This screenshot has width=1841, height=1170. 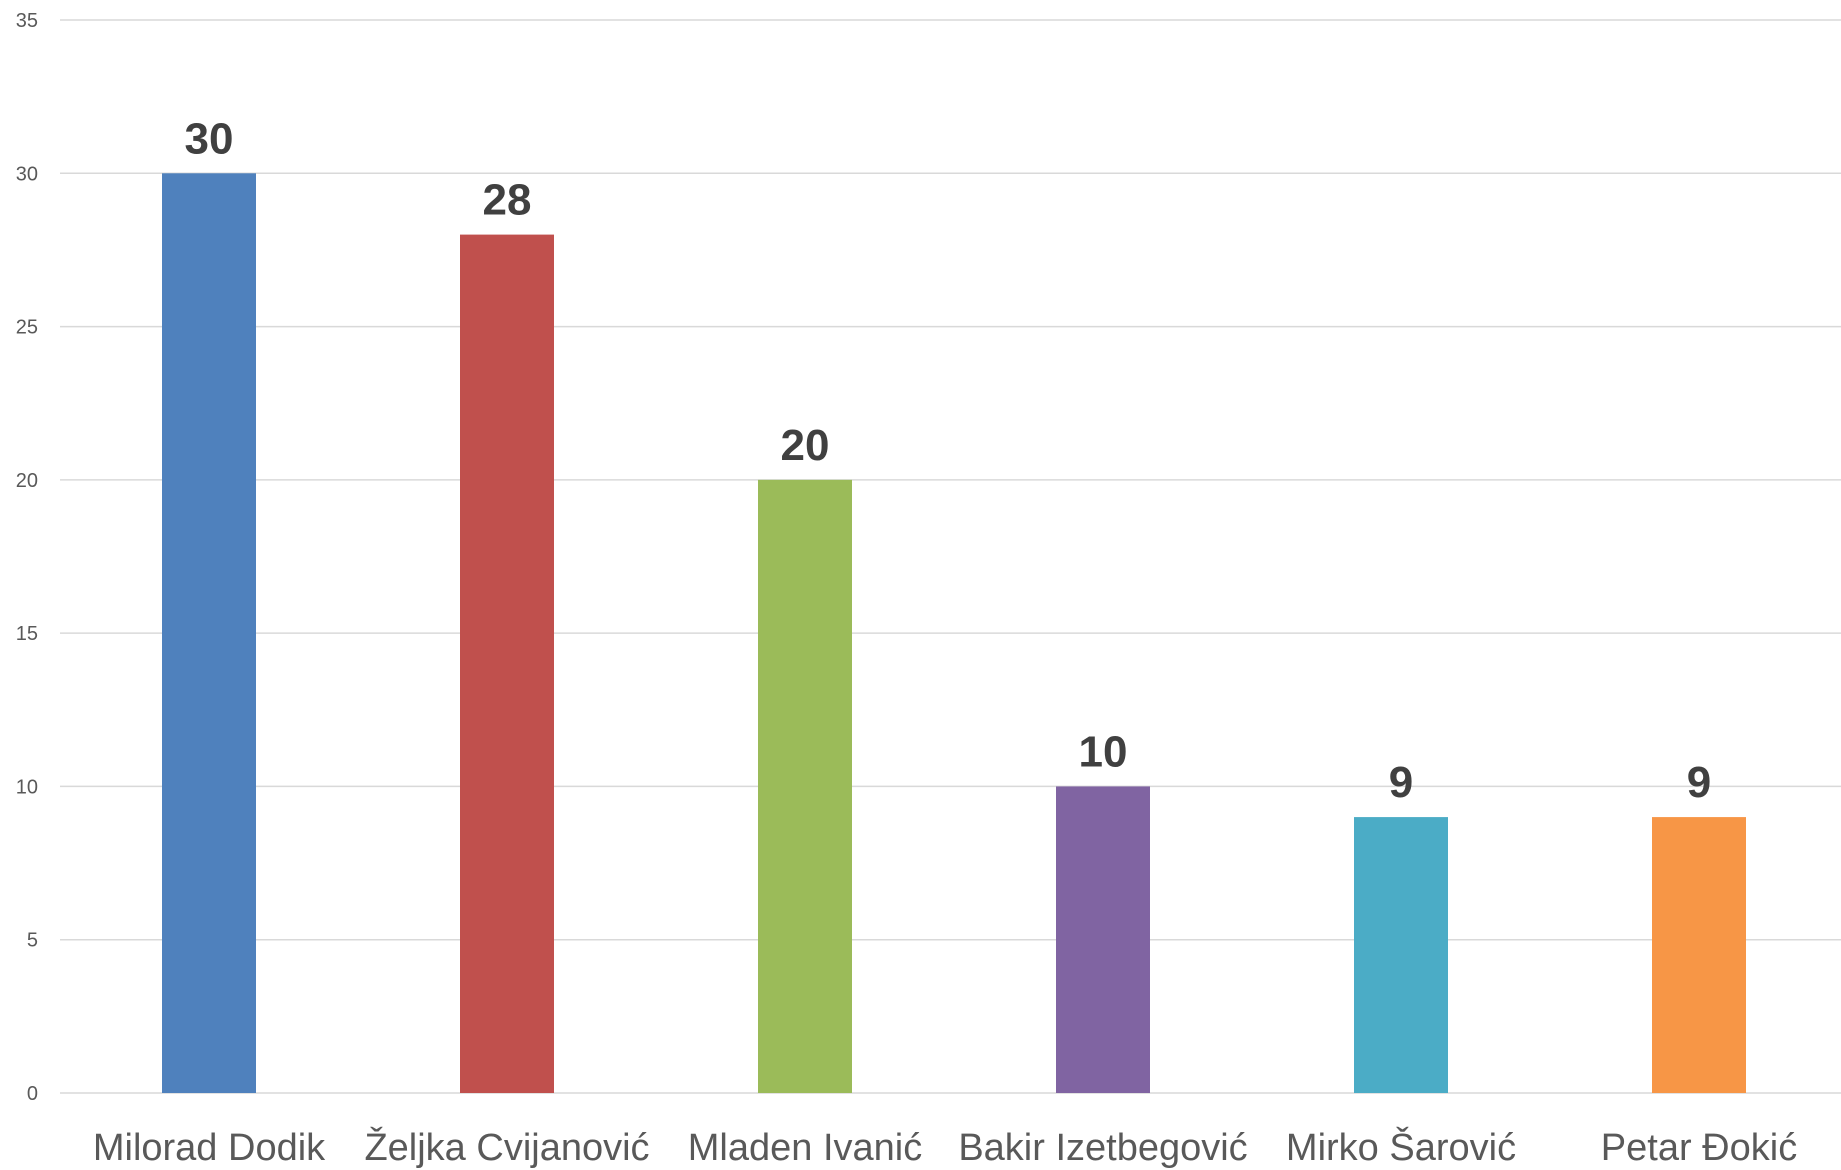 I want to click on y-tick-label: 25, so click(x=27, y=328).